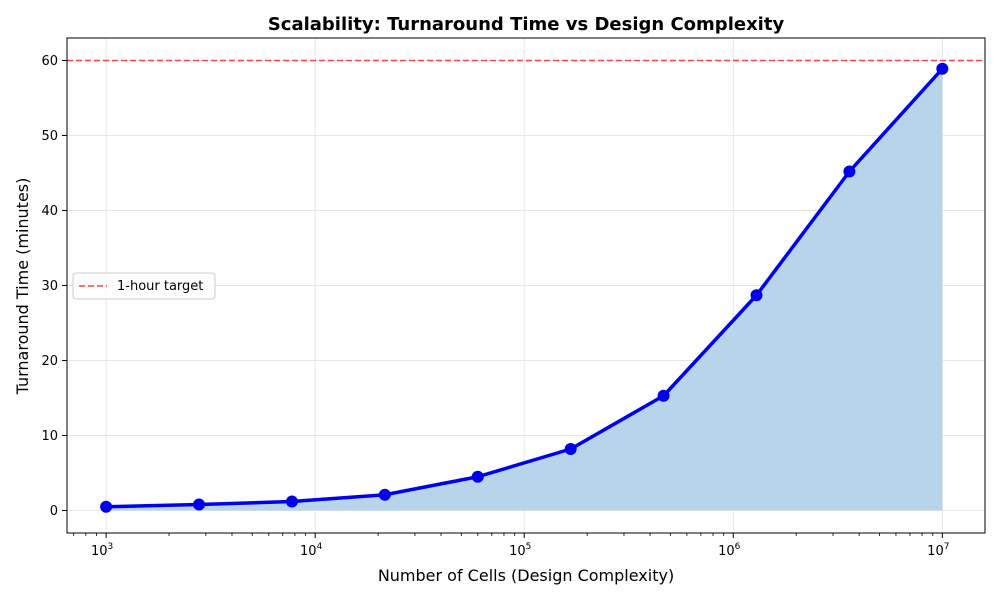  I want to click on y-tick-label: 20, so click(49, 361).